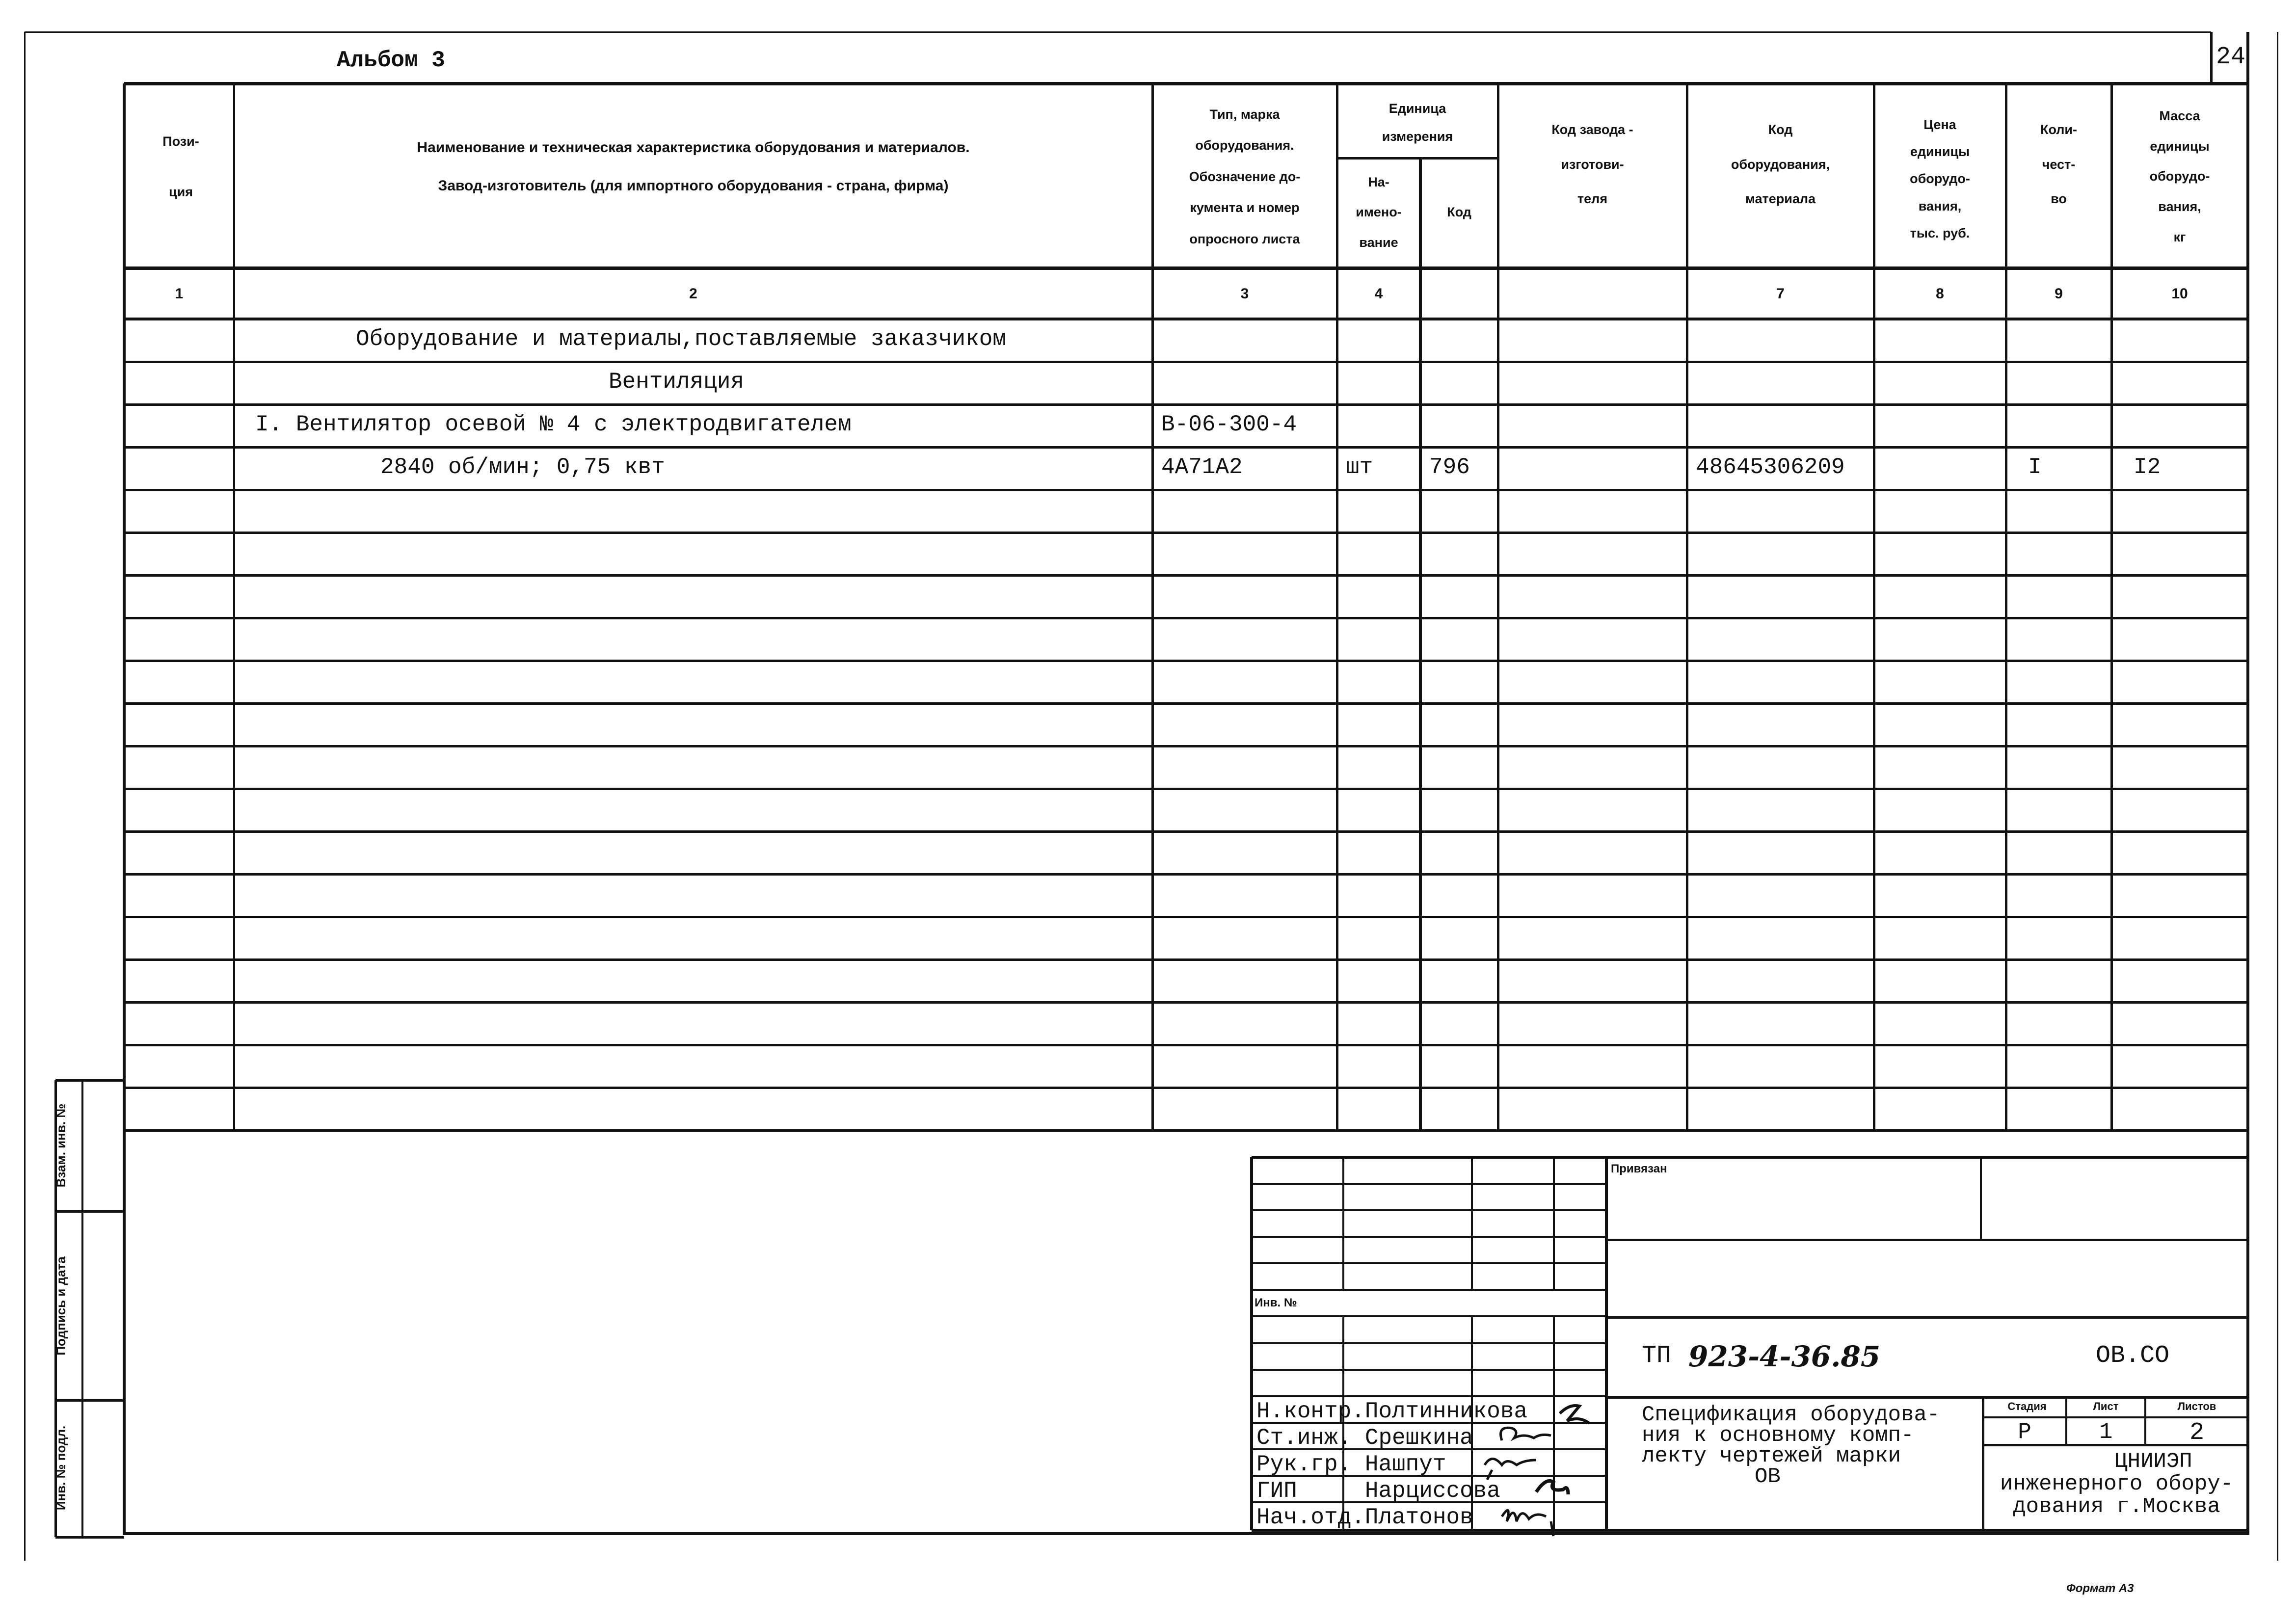  What do you see at coordinates (1446, 1411) in the screenshot?
I see `signatory-name: Полтинникова` at bounding box center [1446, 1411].